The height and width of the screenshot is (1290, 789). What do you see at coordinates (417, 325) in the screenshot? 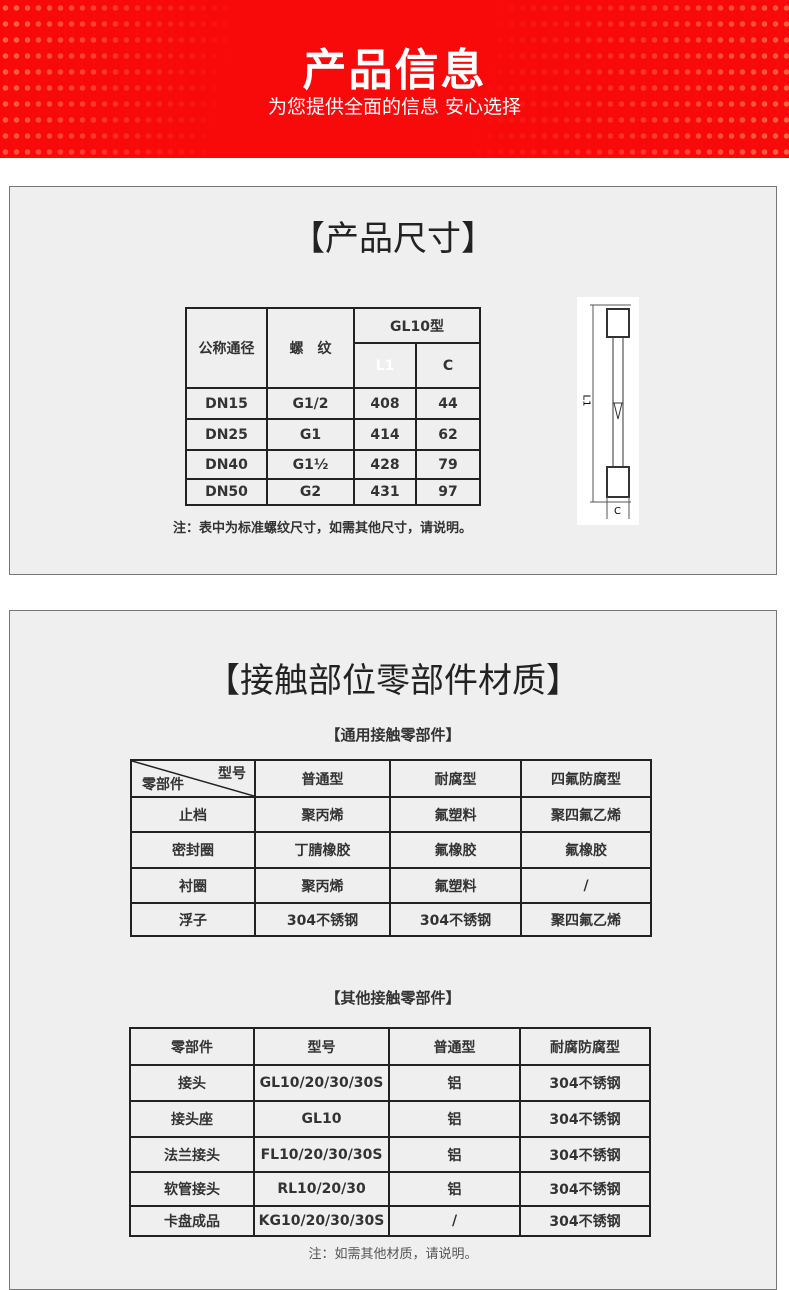
I see `header-model: GL10型` at bounding box center [417, 325].